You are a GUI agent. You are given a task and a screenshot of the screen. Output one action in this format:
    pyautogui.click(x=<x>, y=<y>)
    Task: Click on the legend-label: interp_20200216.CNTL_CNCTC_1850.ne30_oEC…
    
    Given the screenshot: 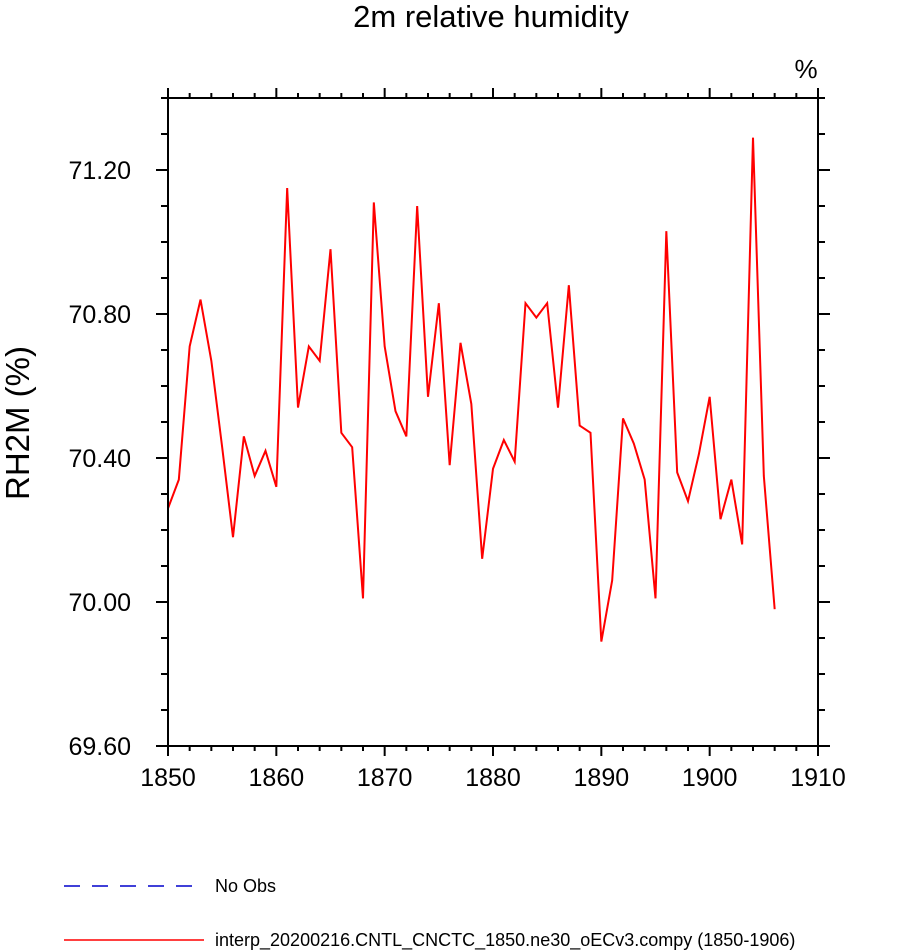 What is the action you would take?
    pyautogui.click(x=505, y=940)
    